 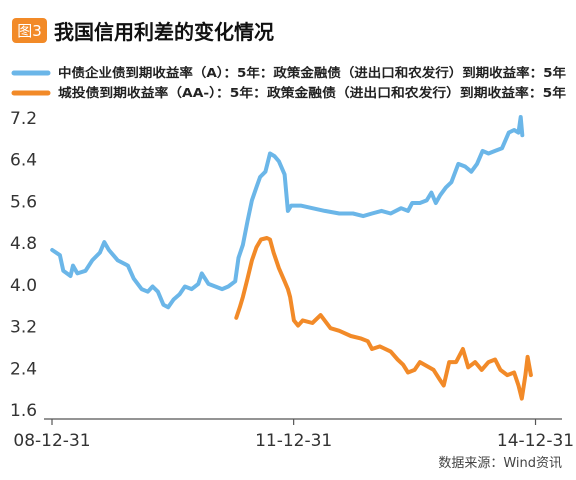 I want to click on y-tick-label: 1.6, so click(x=23, y=411).